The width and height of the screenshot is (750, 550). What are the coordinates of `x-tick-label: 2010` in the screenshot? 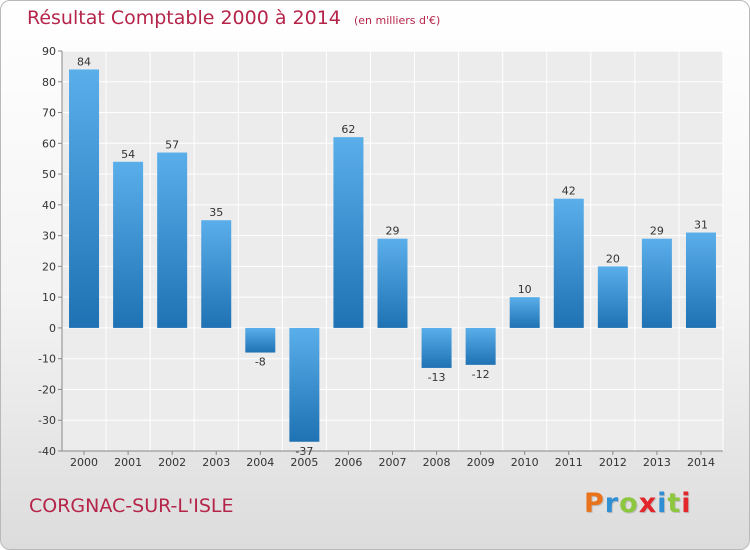 It's located at (525, 462).